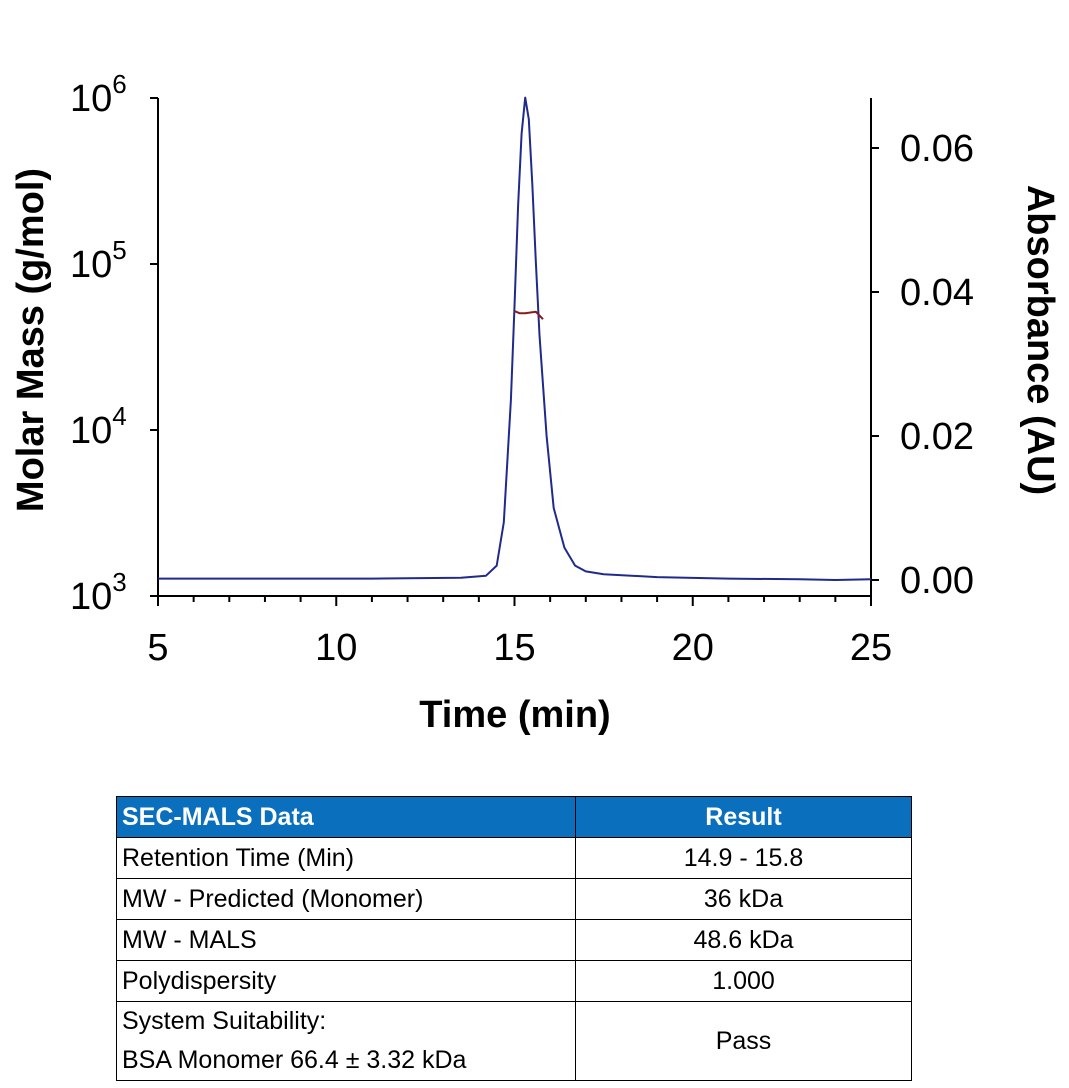 This screenshot has height=1088, width=1069. I want to click on x-tick-label: 20, so click(693, 648).